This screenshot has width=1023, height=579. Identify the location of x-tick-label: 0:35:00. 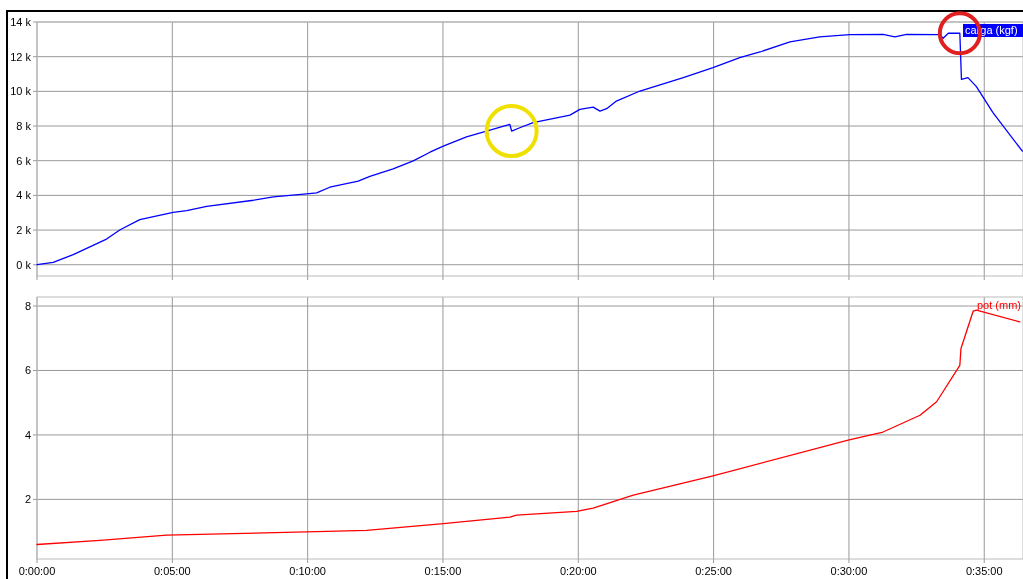
(984, 571).